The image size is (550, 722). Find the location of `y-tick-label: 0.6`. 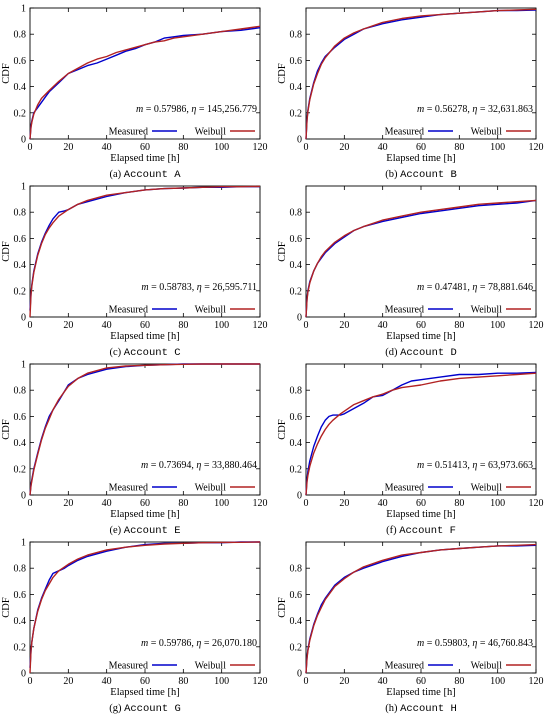

y-tick-label: 0.6 is located at coordinates (20, 595).